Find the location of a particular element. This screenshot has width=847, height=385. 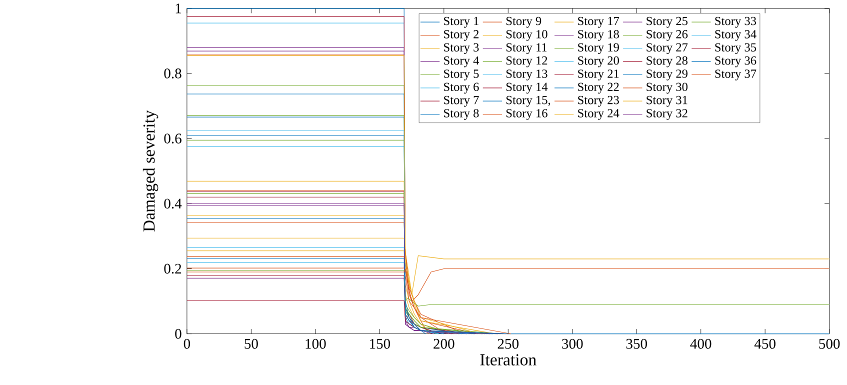

legend-label: Story 25 is located at coordinates (667, 22).